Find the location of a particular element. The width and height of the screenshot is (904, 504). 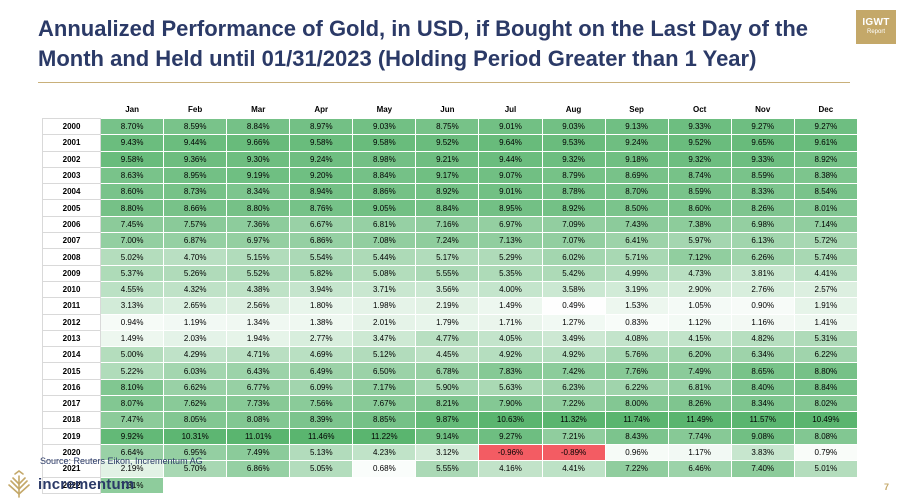

table-cell: 1.91% is located at coordinates (826, 306).